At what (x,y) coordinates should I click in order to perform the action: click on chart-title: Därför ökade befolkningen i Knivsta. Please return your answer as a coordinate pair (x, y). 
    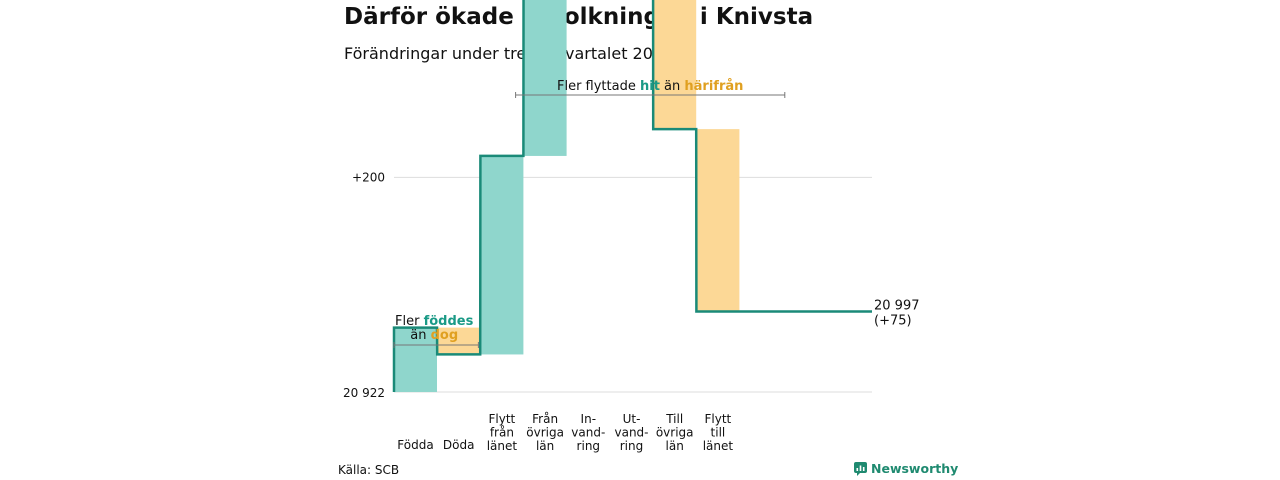
    Looking at the image, I should click on (579, 17).